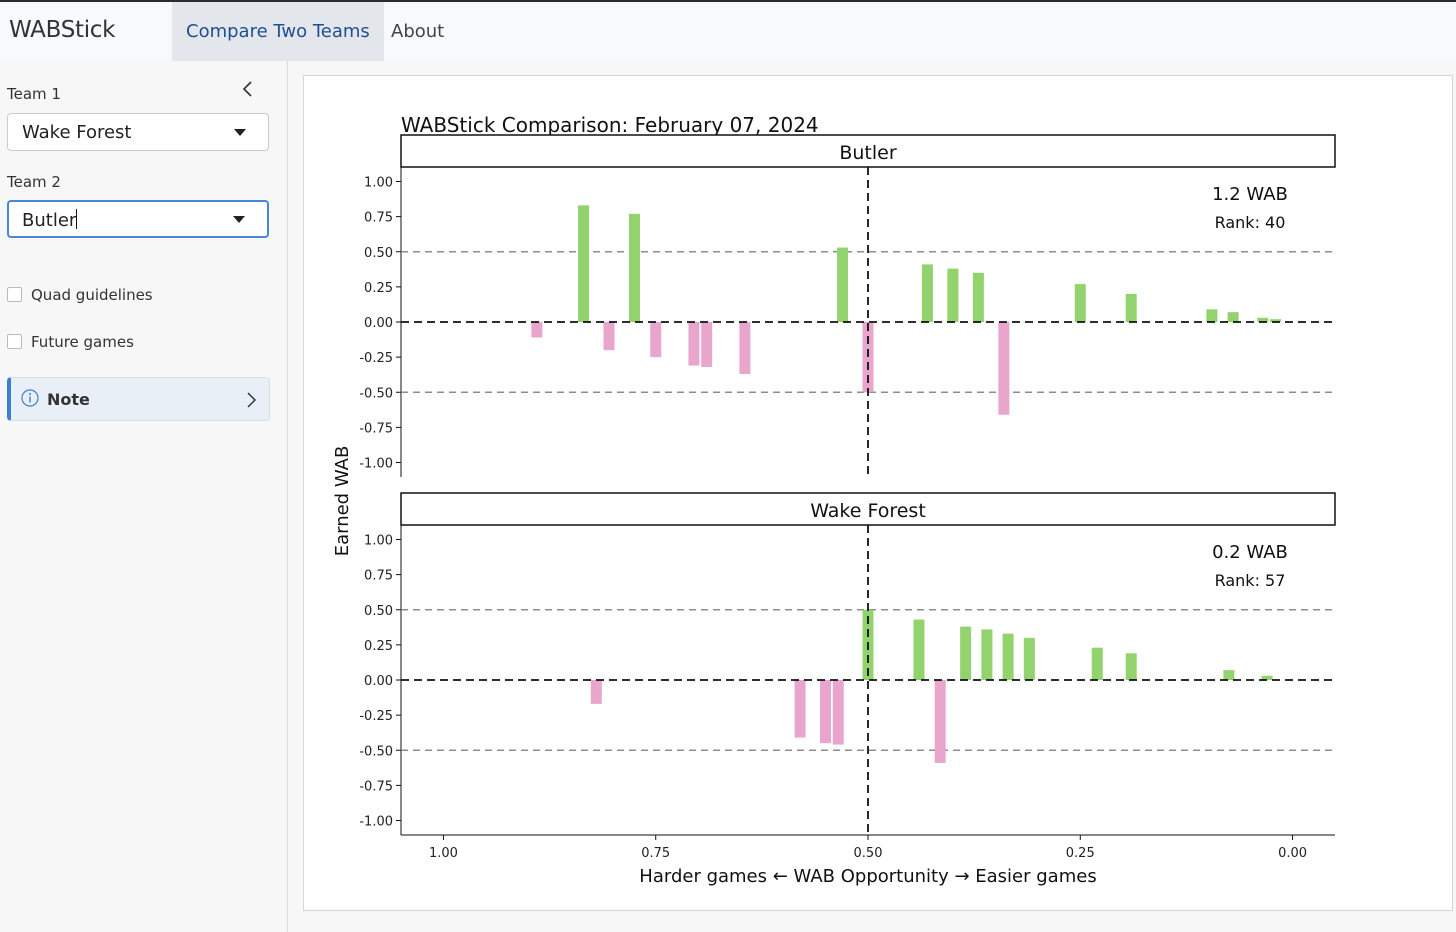 This screenshot has width=1456, height=932. I want to click on team2-input: Butler, so click(50, 220).